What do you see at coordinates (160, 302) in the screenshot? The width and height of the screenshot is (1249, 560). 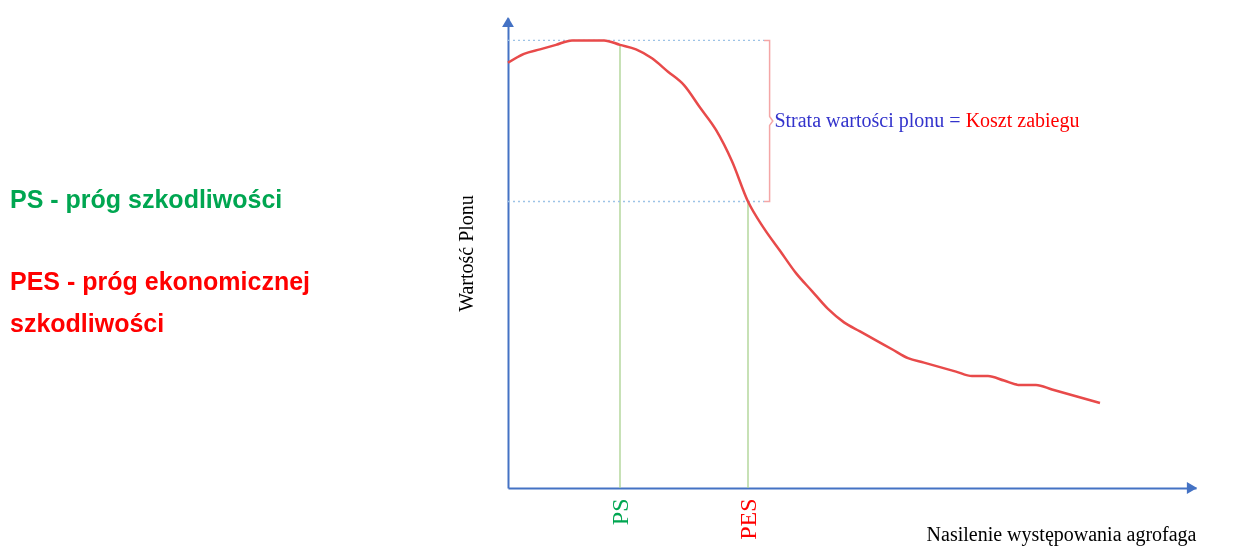 I see `text: PES - próg ekonomicznej szkodliwości` at bounding box center [160, 302].